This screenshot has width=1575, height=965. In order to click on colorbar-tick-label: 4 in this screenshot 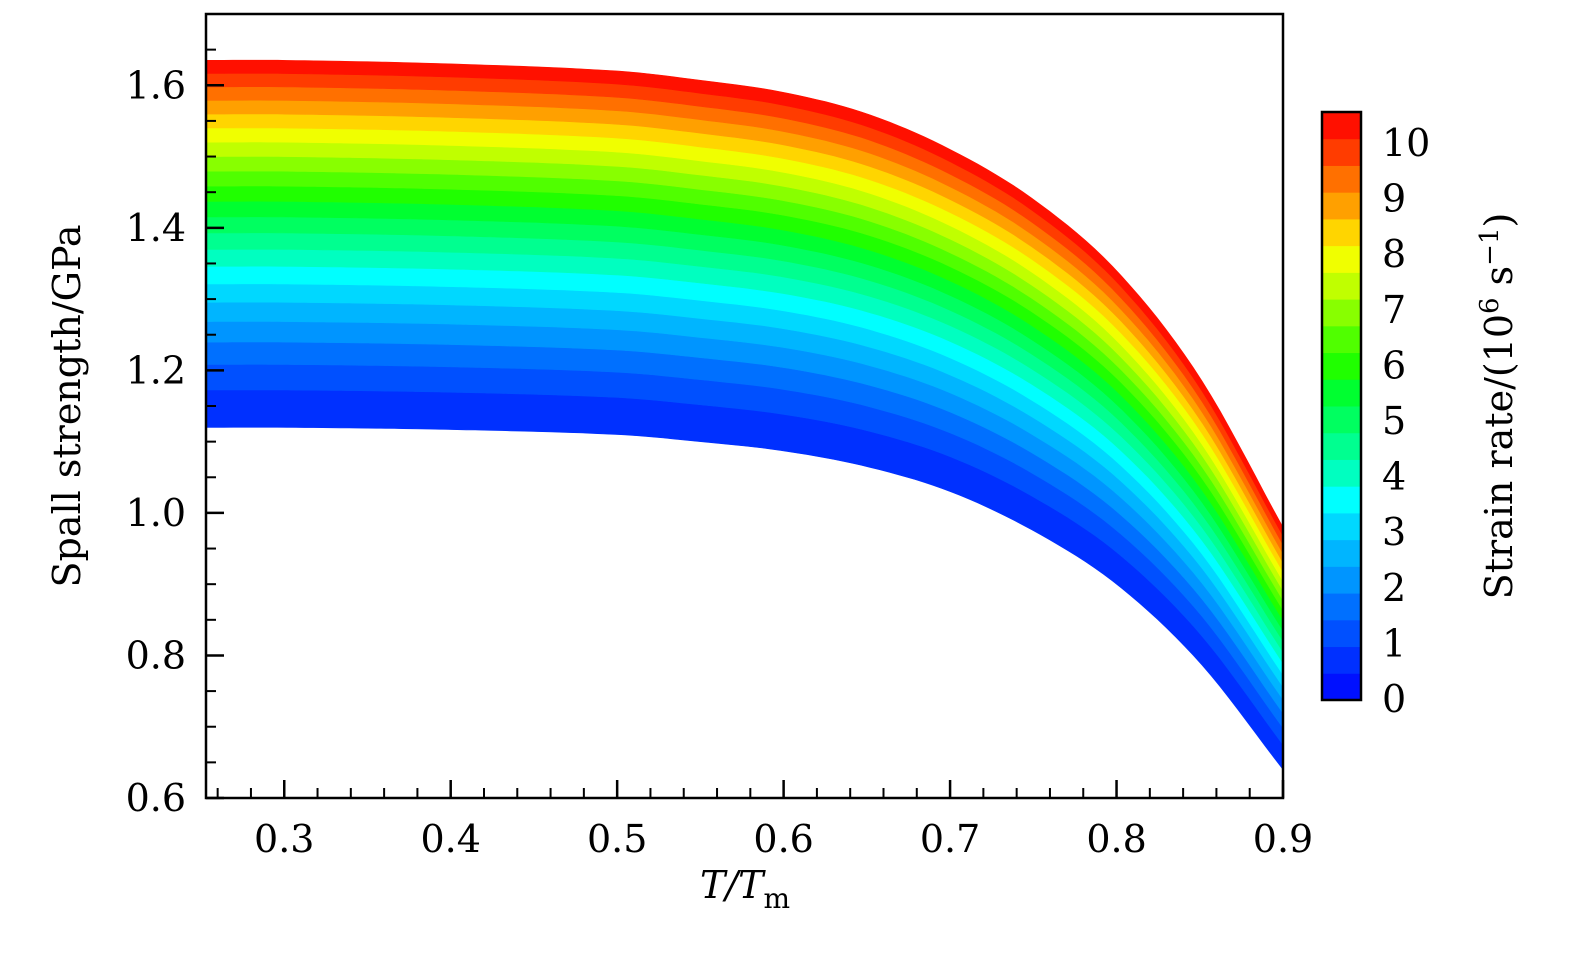, I will do `click(1394, 477)`.